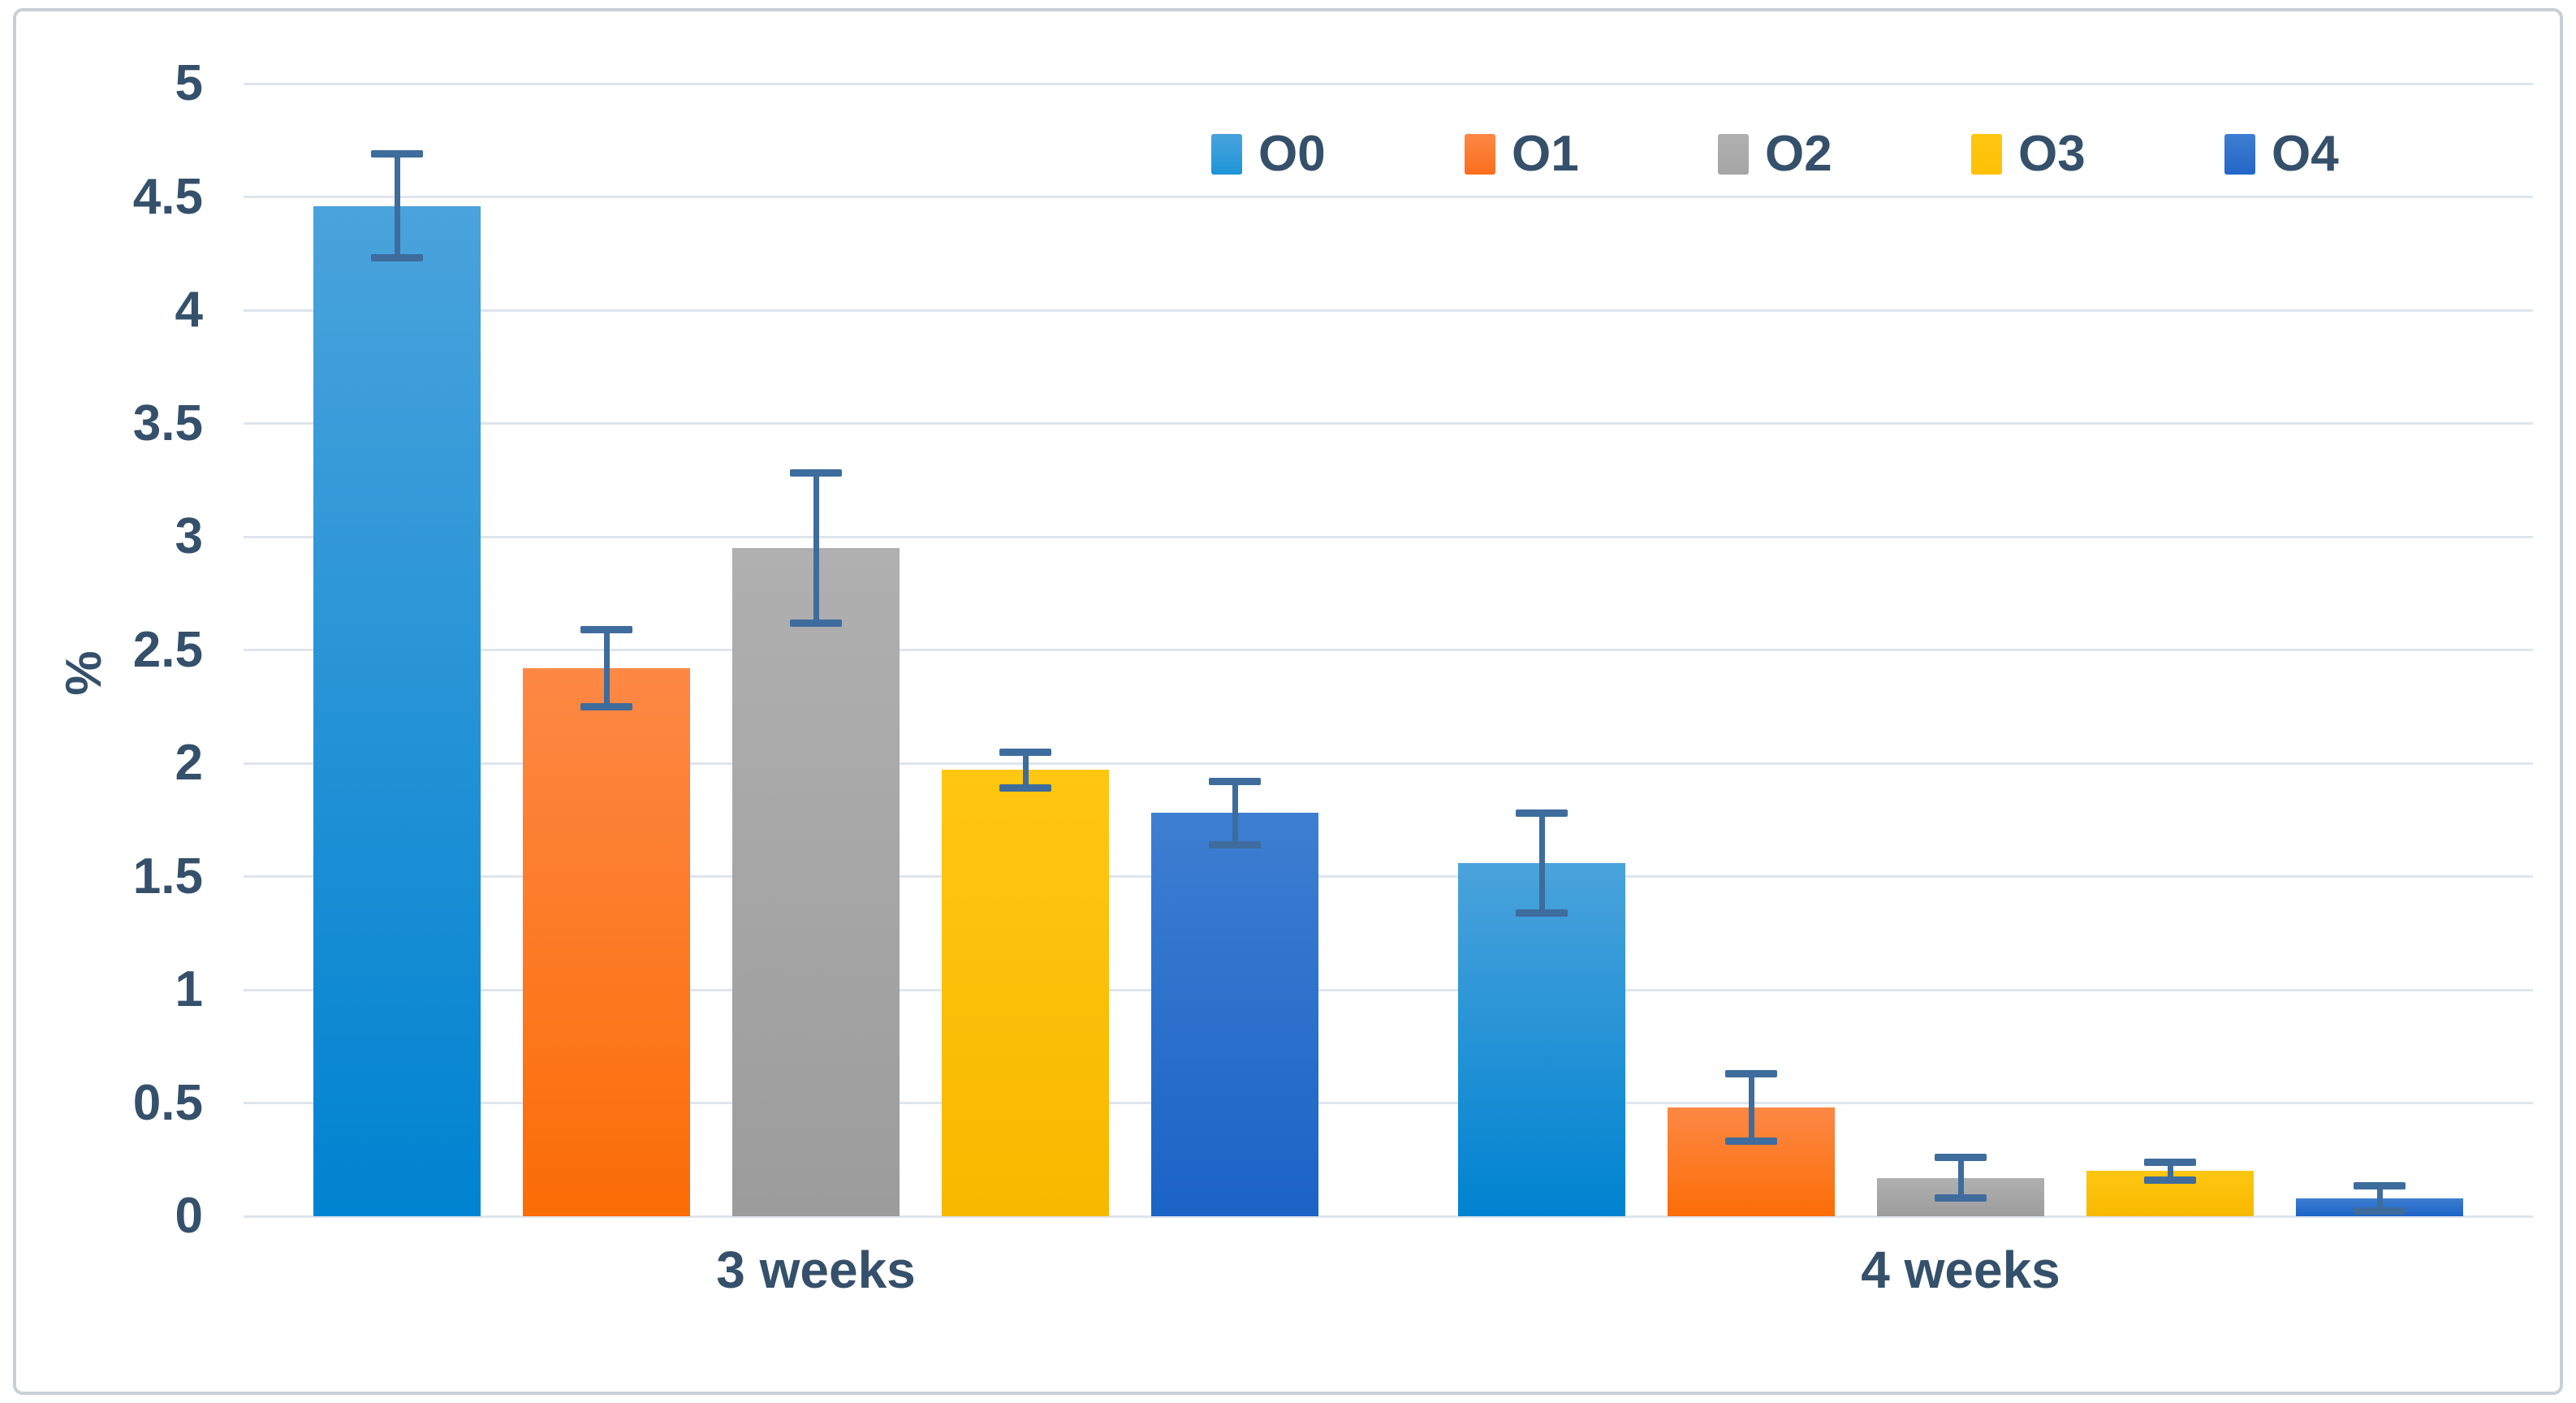 This screenshot has width=2576, height=1403. Describe the element at coordinates (816, 881) in the screenshot. I see `bar-O2-3-weeks` at that location.